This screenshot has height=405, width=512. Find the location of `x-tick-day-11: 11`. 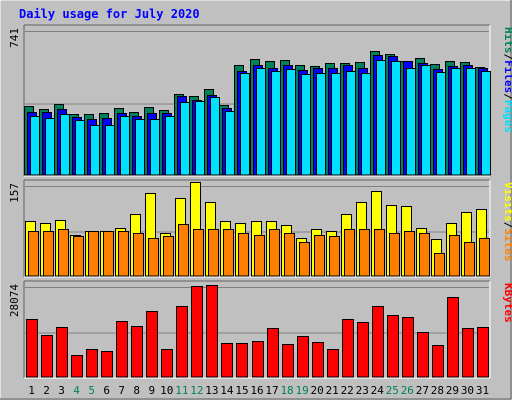

x-tick-day-11: 11 is located at coordinates (181, 390).